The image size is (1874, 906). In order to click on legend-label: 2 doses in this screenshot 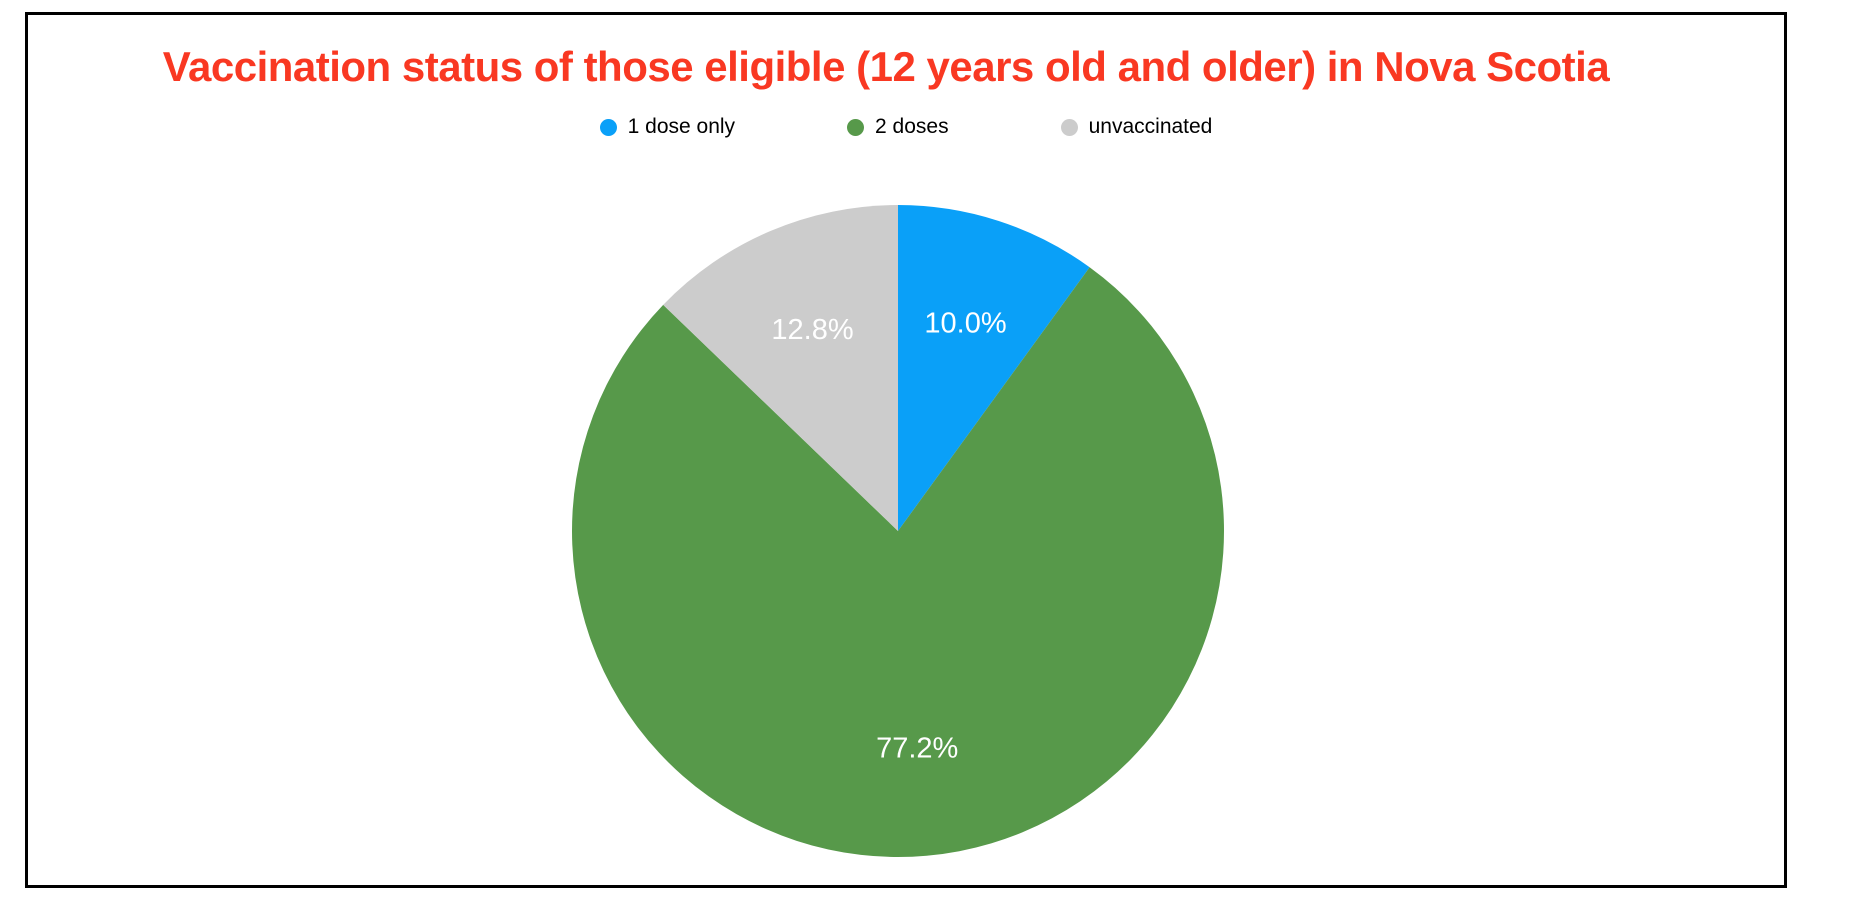, I will do `click(912, 126)`.